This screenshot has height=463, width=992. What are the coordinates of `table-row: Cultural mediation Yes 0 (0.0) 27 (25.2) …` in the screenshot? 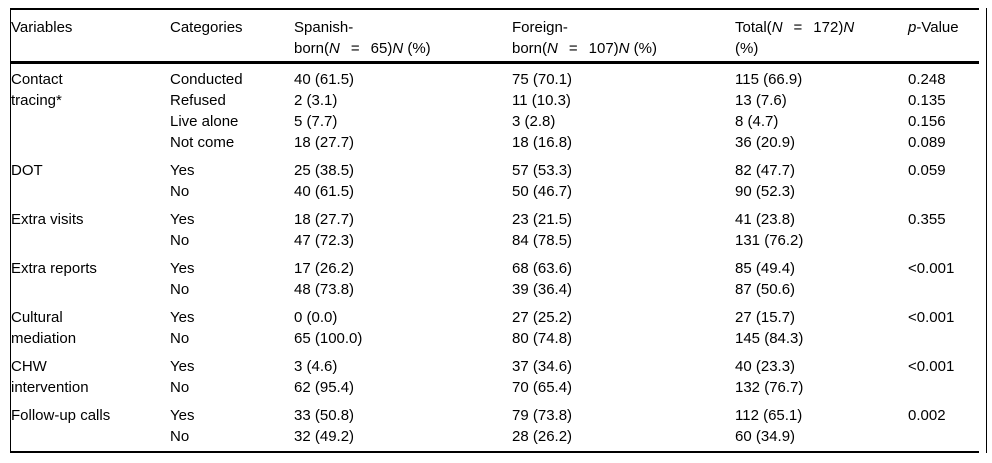 It's located at (495, 323).